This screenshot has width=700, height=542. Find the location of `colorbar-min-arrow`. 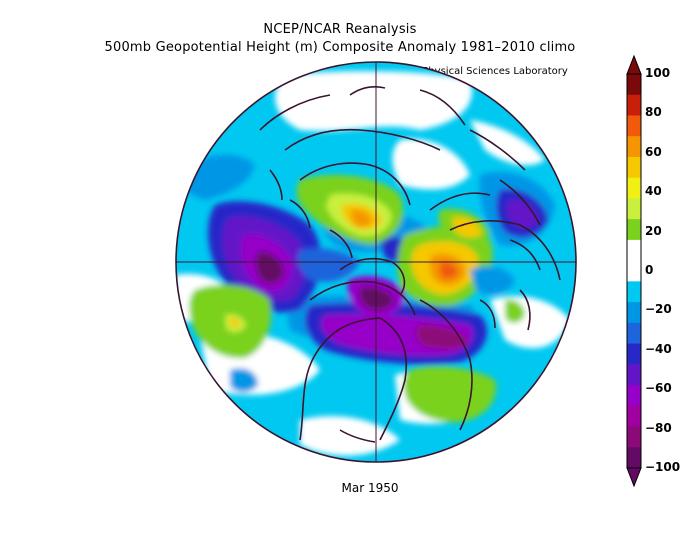

colorbar-min-arrow is located at coordinates (634, 477).